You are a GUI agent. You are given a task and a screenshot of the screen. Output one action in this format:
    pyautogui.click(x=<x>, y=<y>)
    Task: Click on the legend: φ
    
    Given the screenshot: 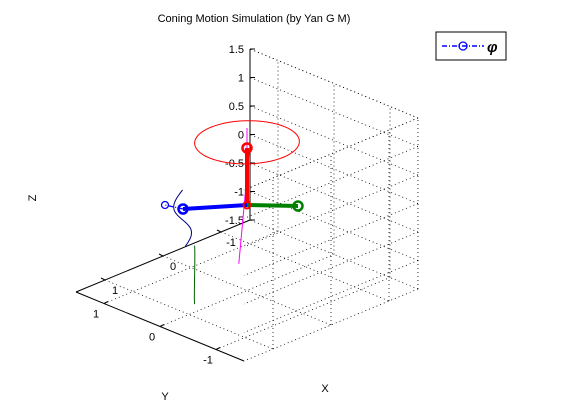 What is the action you would take?
    pyautogui.click(x=471, y=46)
    